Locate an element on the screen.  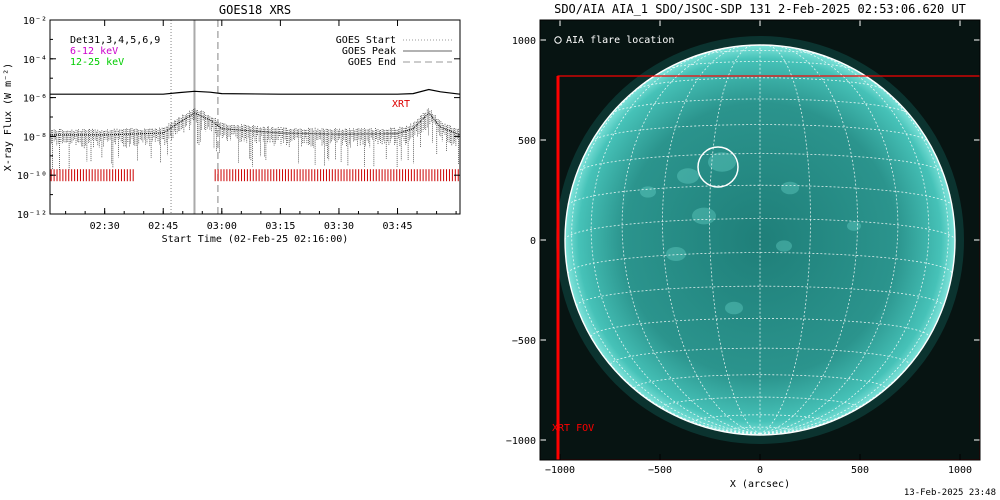
xrt-fov-left-edge is located at coordinates (558, 268).